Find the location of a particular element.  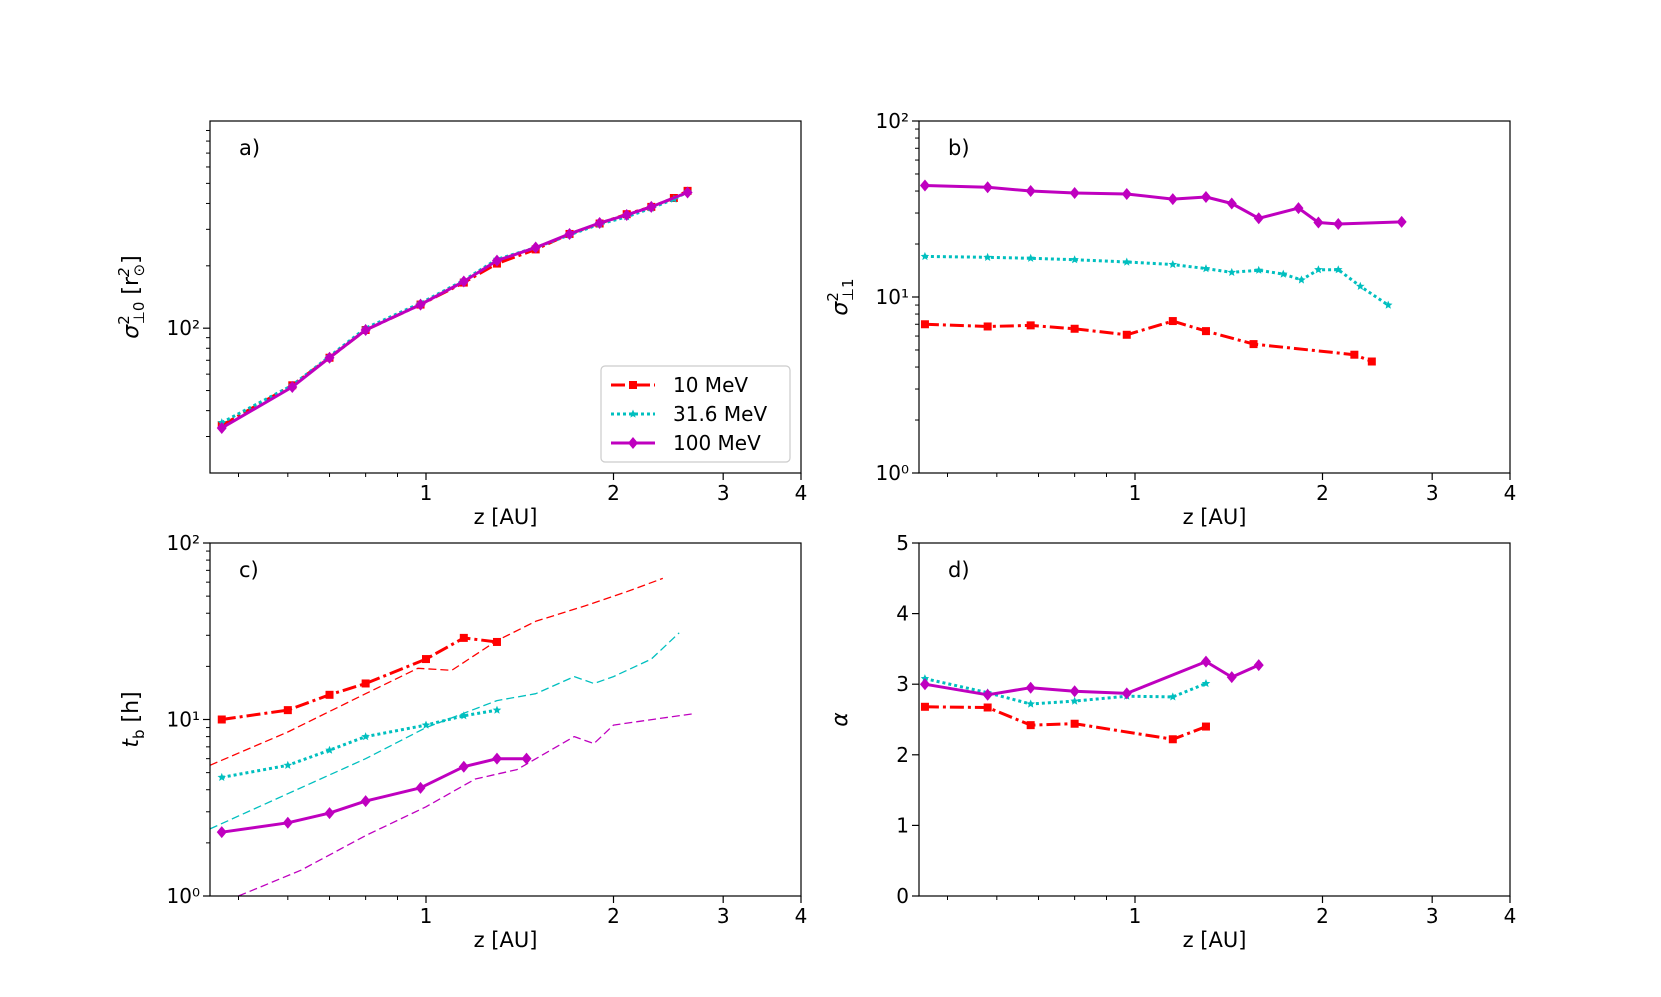

y-axis-label: tb [h] is located at coordinates (133, 719).